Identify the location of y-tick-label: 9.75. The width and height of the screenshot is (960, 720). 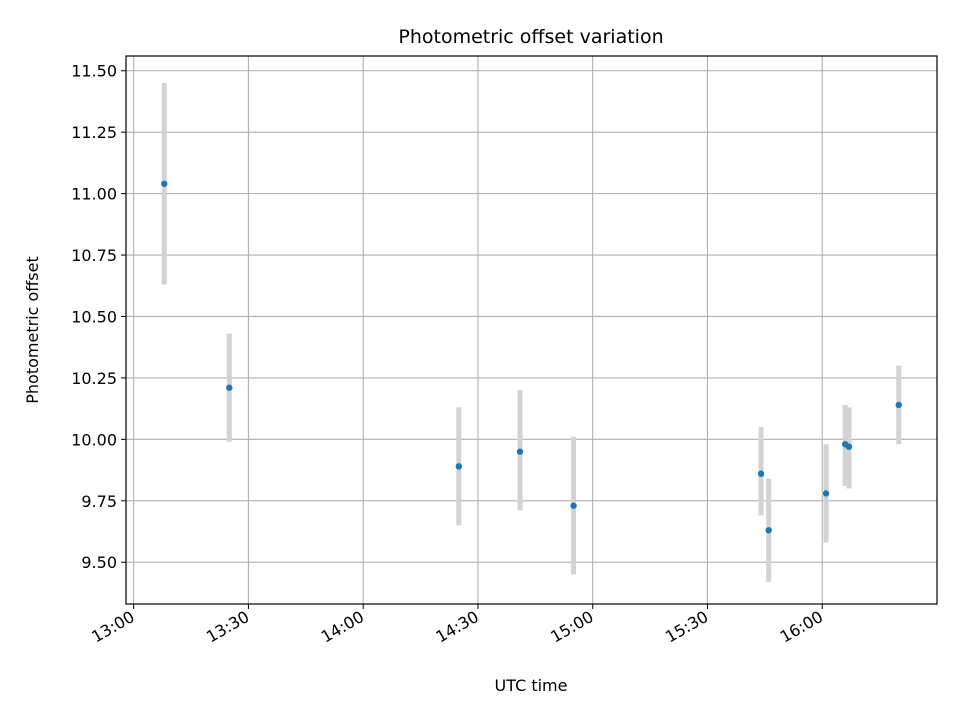
(99, 501).